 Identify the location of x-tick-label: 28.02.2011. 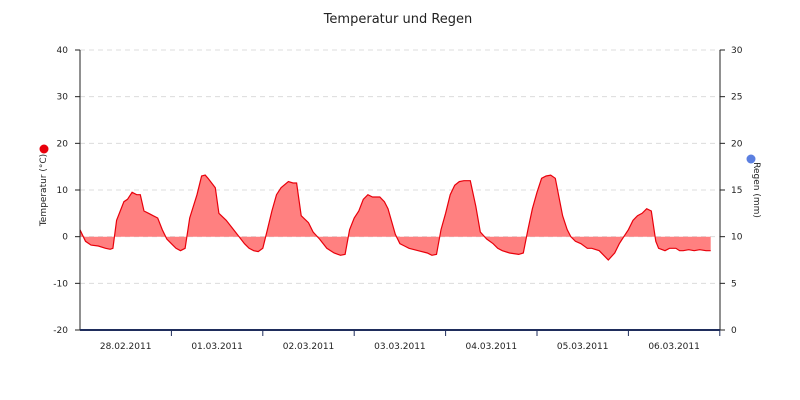
(126, 347).